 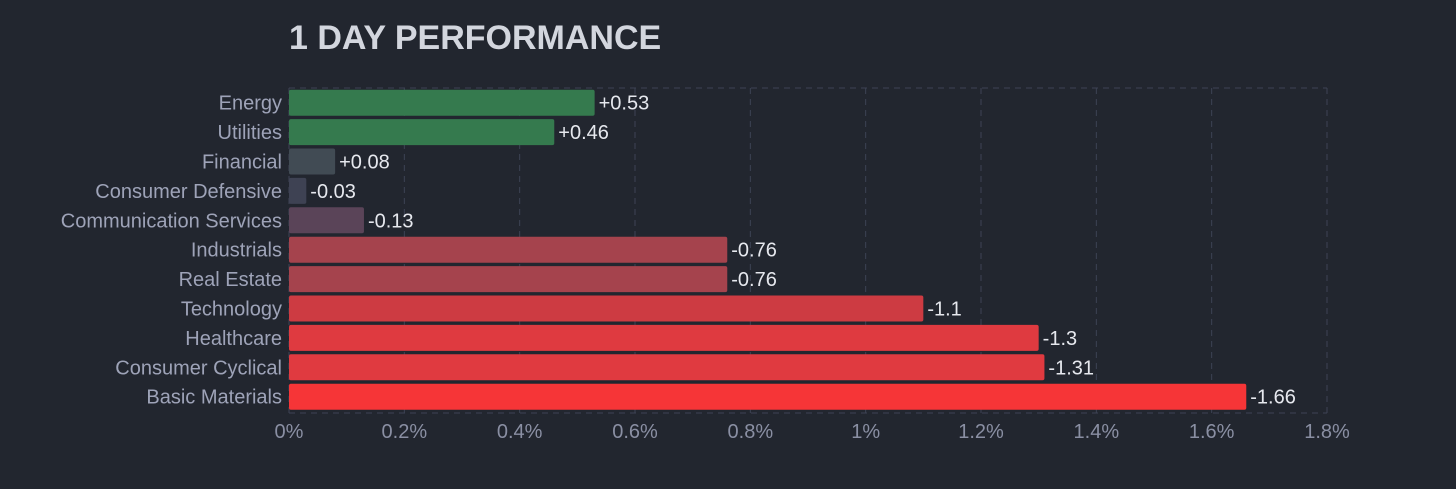 What do you see at coordinates (250, 133) in the screenshot?
I see `category-label: Utilities` at bounding box center [250, 133].